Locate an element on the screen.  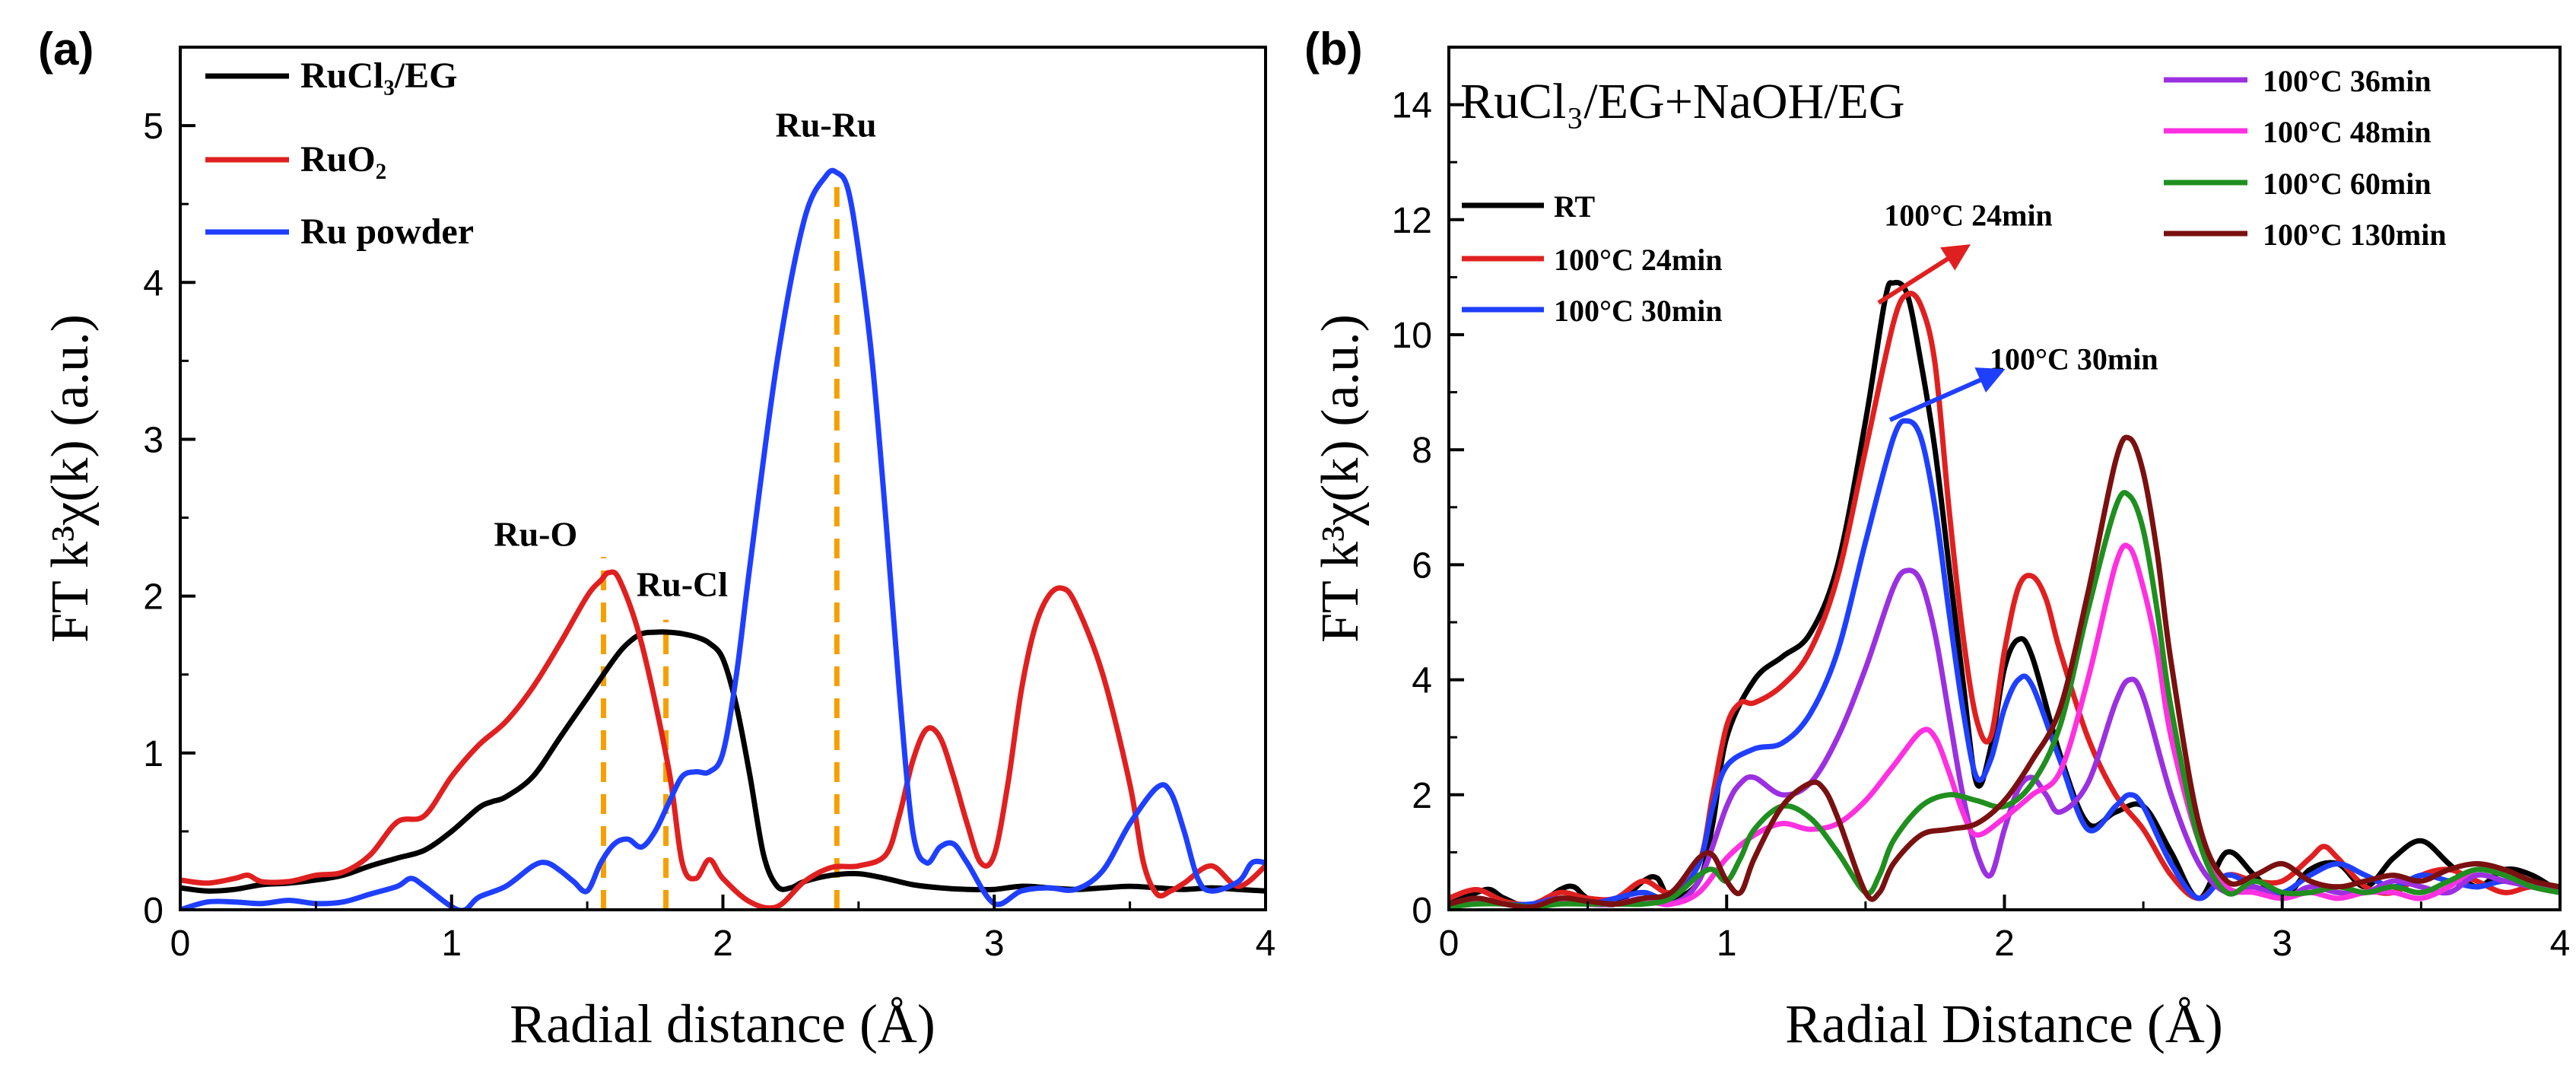
legend-label-rt: RT is located at coordinates (1575, 206).